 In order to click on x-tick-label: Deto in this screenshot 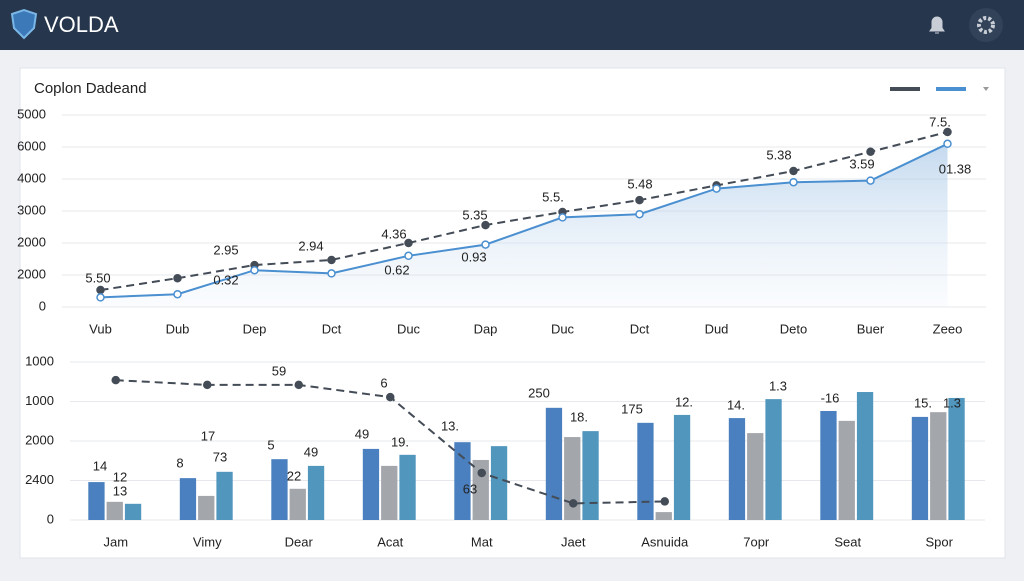, I will do `click(793, 328)`.